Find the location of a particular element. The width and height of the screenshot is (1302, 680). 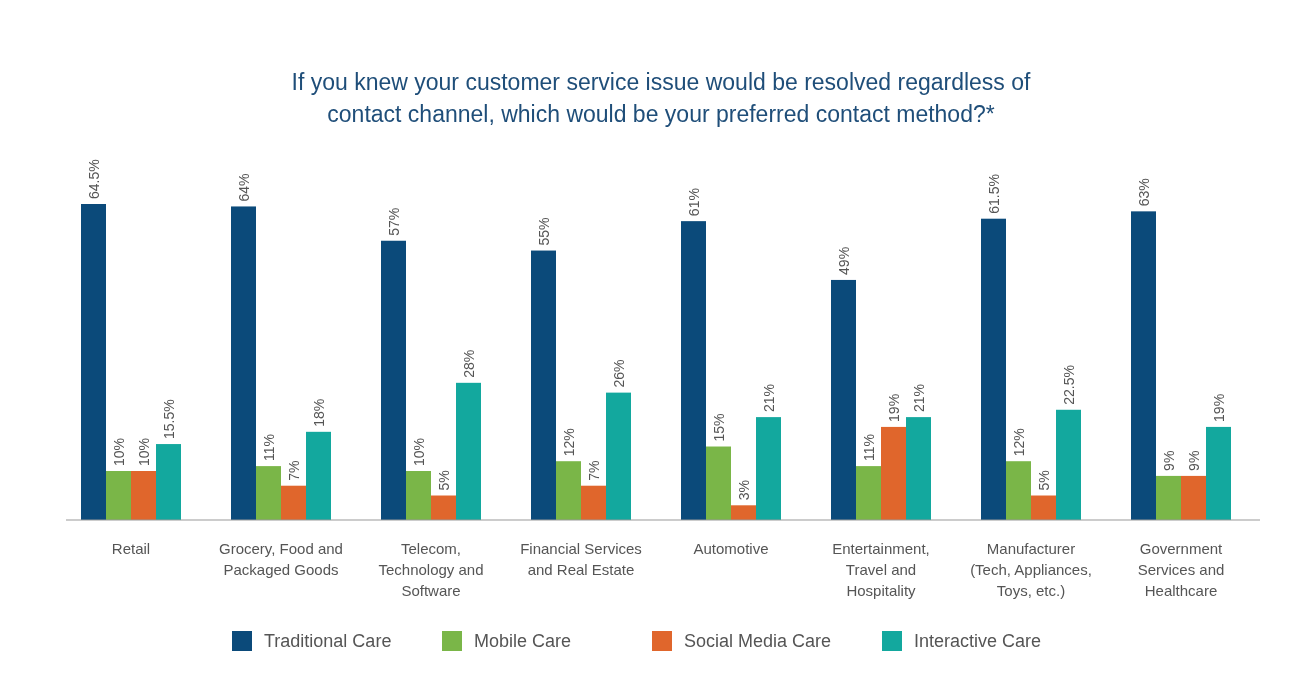

data-label: 63% is located at coordinates (1143, 192).